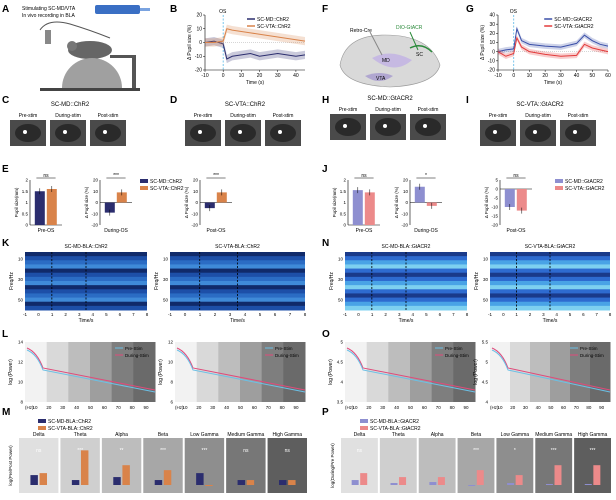  What do you see at coordinates (470, 9) in the screenshot?
I see `panel-label-g: G` at bounding box center [470, 9].